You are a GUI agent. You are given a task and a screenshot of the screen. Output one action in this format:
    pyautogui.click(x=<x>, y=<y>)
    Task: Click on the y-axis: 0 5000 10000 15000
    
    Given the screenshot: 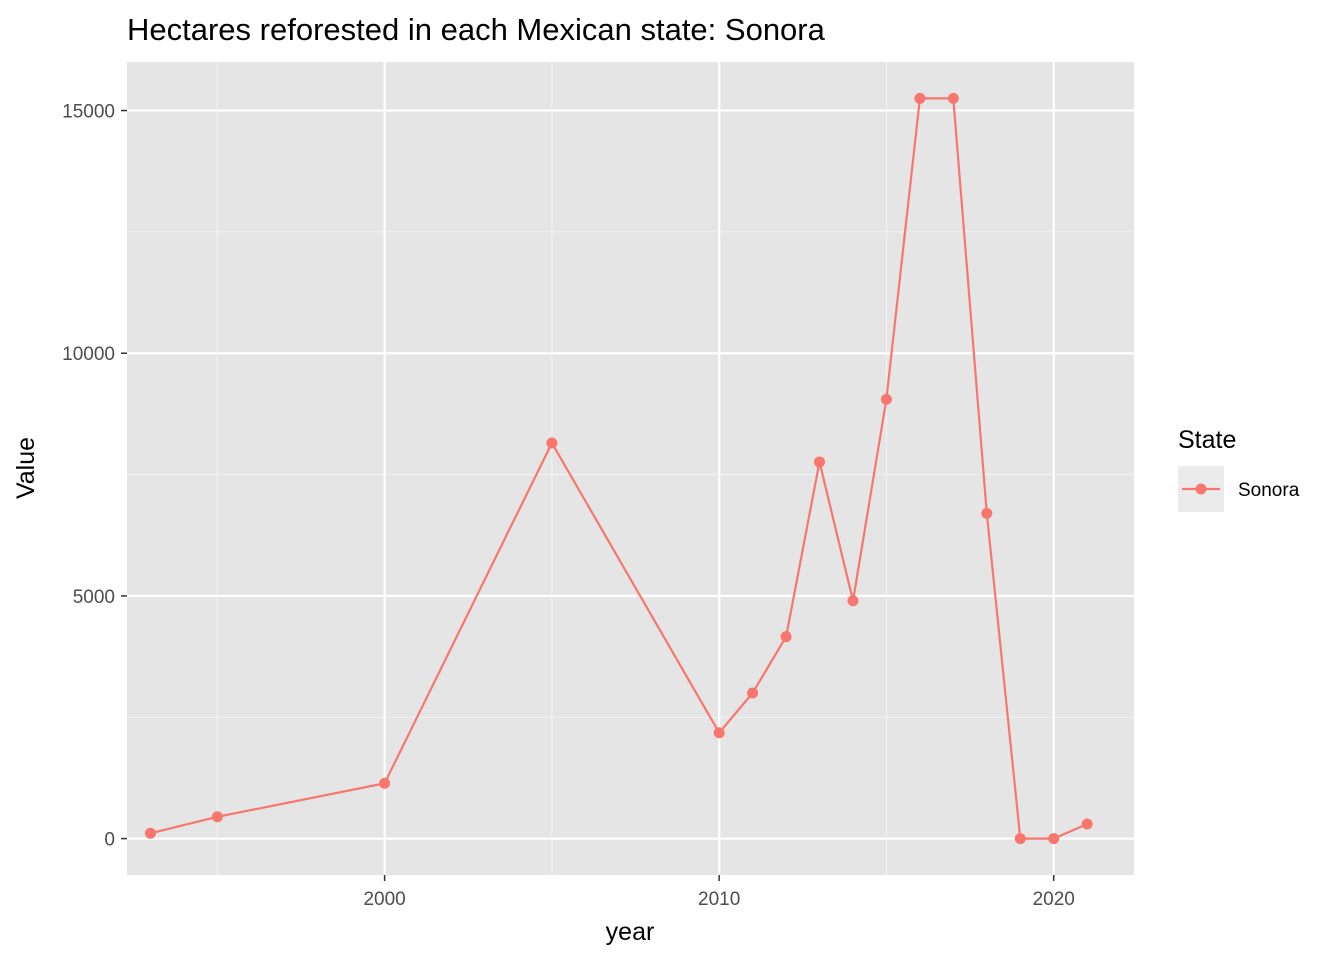 What is the action you would take?
    pyautogui.click(x=94, y=476)
    